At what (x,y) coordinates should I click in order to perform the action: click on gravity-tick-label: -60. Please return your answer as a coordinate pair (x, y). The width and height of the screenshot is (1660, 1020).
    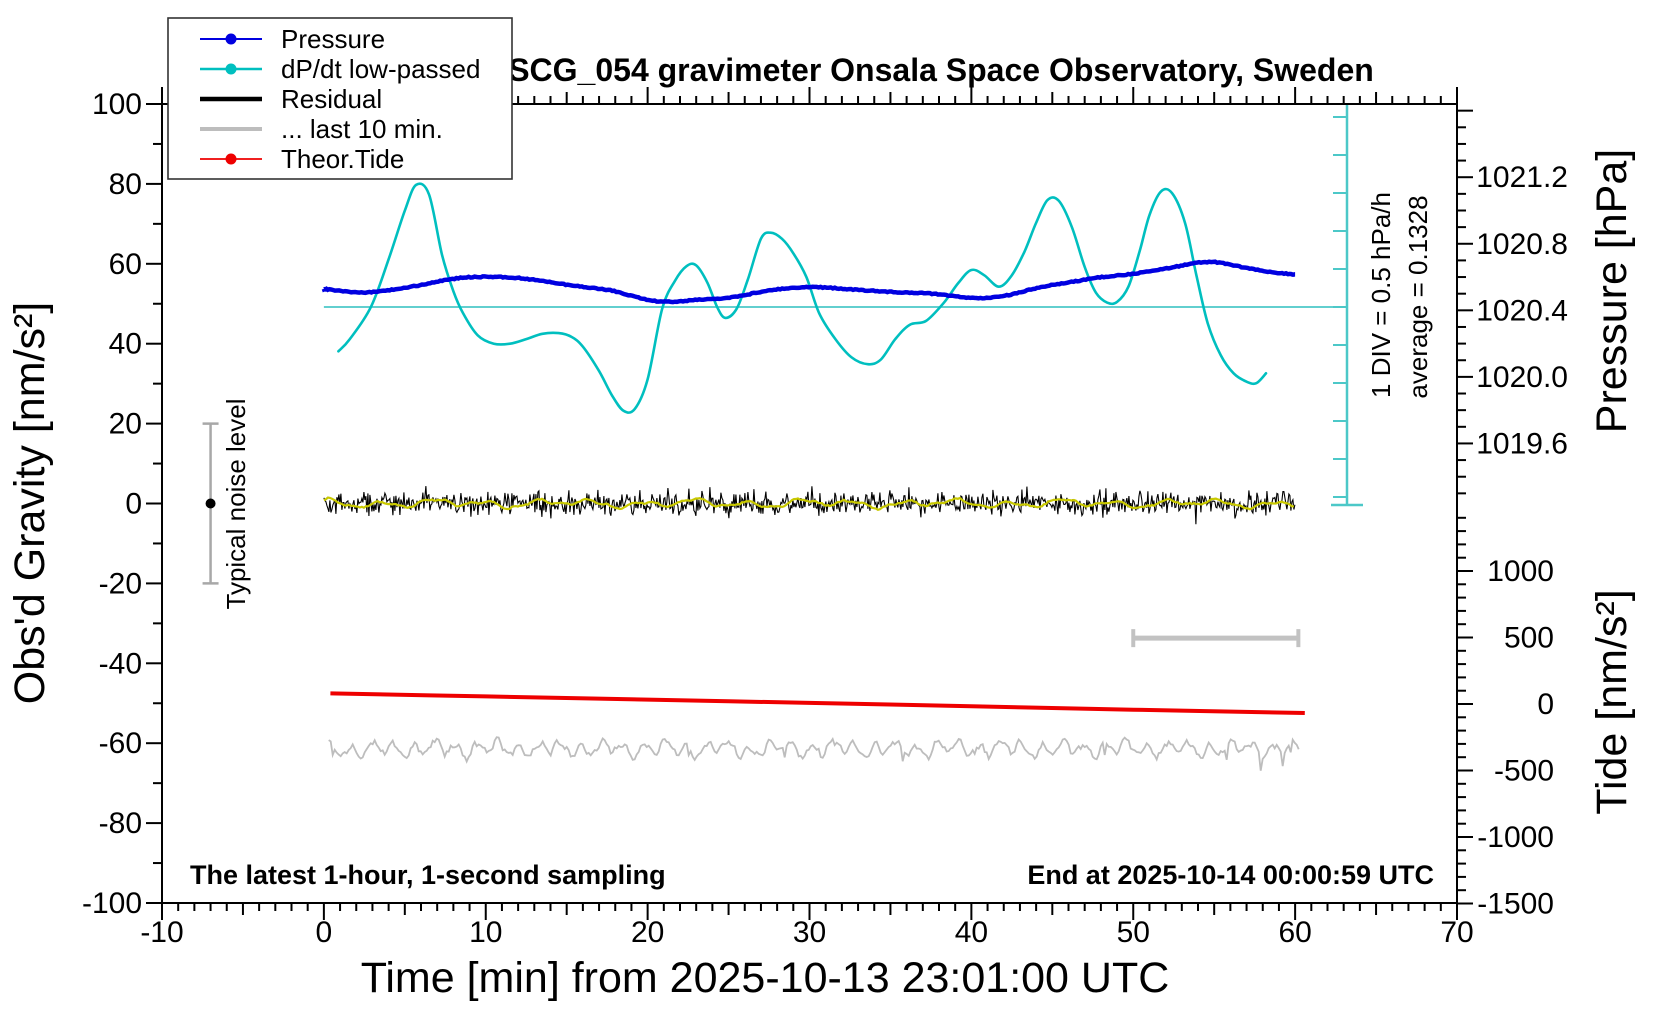
    Looking at the image, I should click on (120, 743).